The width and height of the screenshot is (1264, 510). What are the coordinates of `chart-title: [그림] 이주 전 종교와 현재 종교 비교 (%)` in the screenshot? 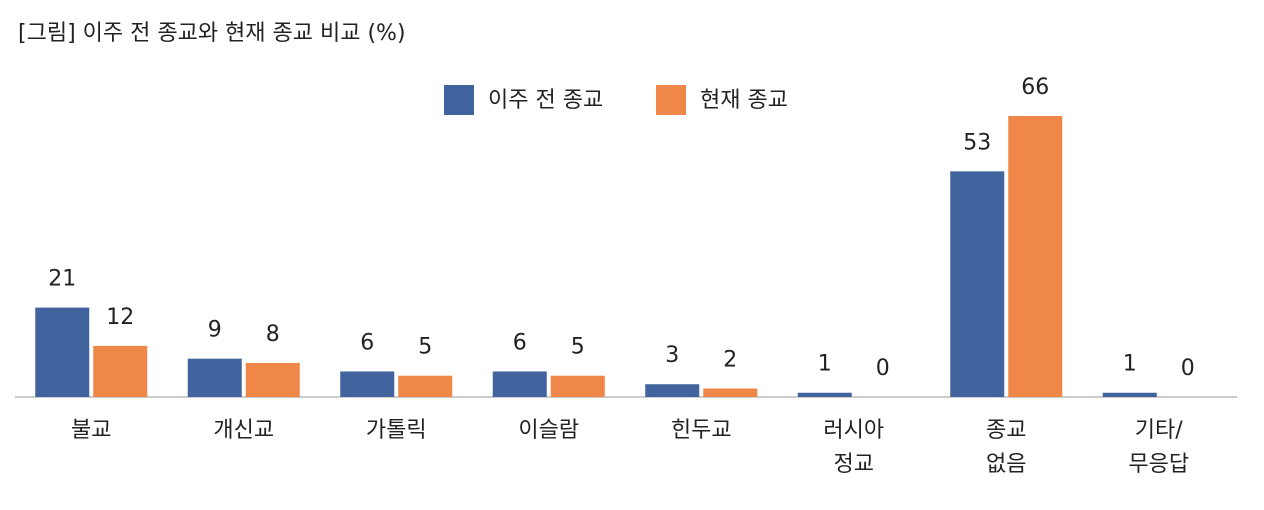 It's located at (212, 33).